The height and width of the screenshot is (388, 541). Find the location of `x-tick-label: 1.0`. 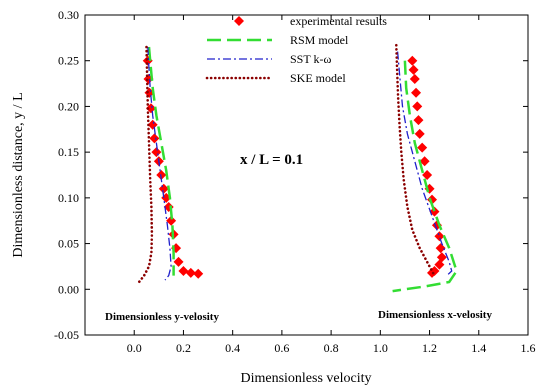

x-tick-label: 1.0 is located at coordinates (380, 348).